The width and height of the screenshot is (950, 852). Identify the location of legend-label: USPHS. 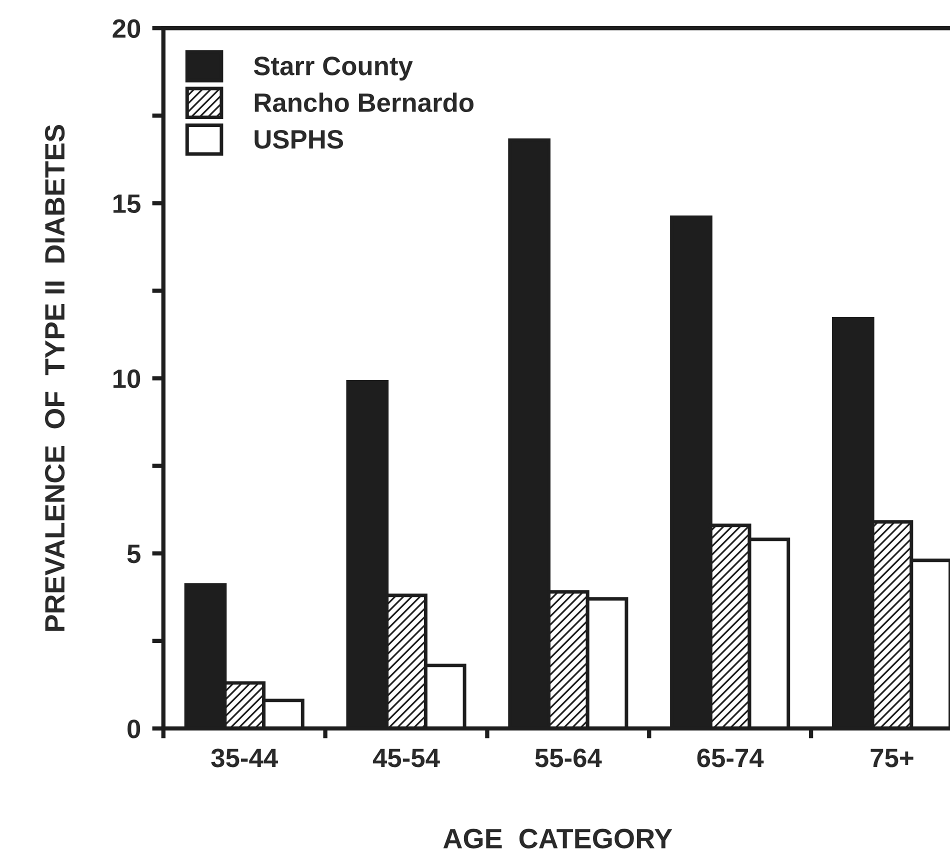
(299, 139).